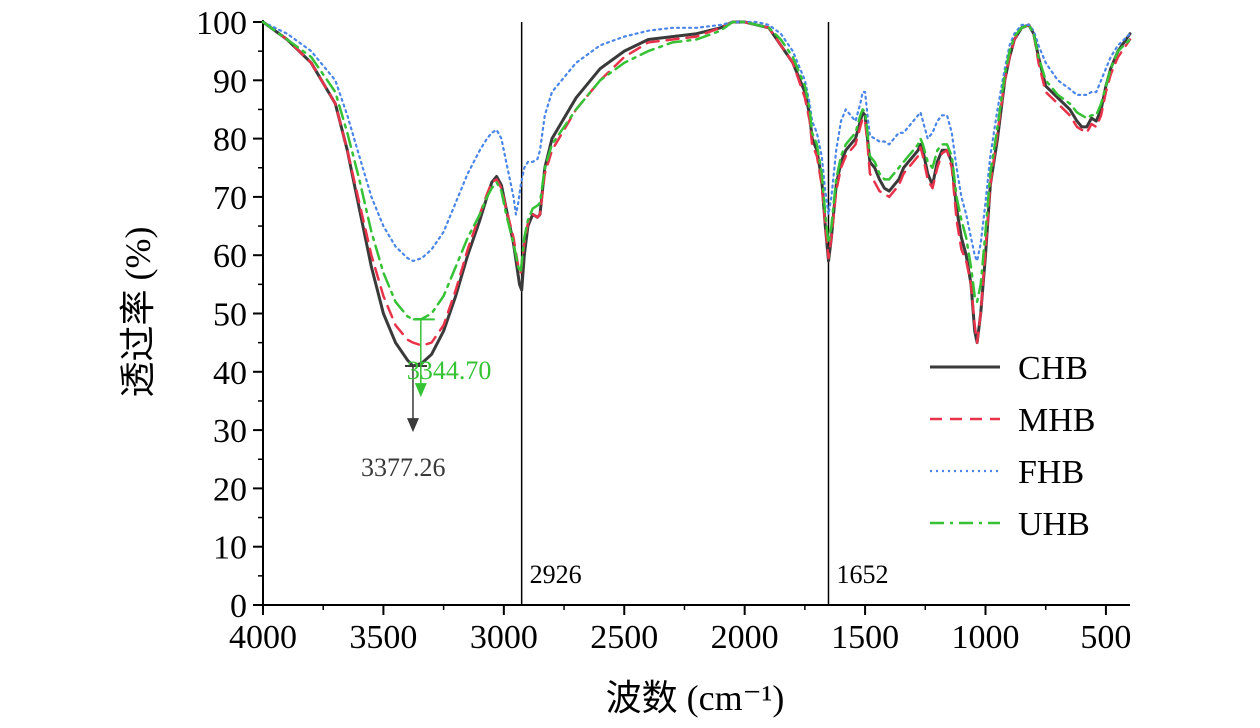 The image size is (1260, 728). Describe the element at coordinates (403, 467) in the screenshot. I see `annotation-label: 3377.26` at that location.